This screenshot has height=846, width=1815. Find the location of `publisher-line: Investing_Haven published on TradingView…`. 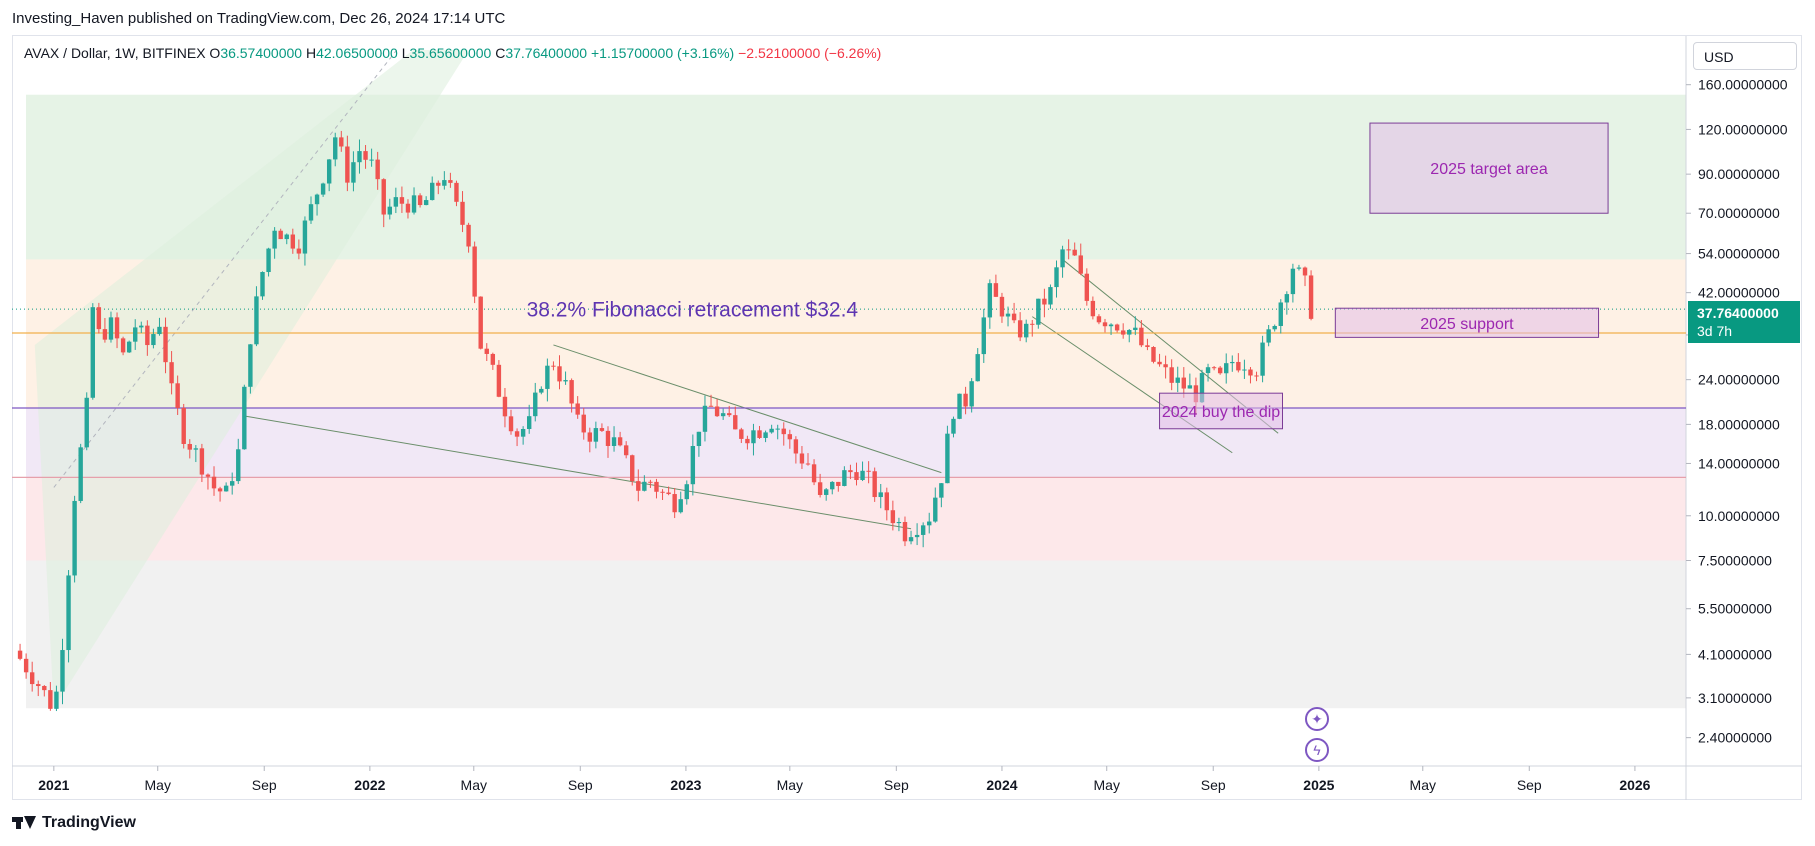

publisher-line: Investing_Haven published on TradingView… is located at coordinates (259, 18).